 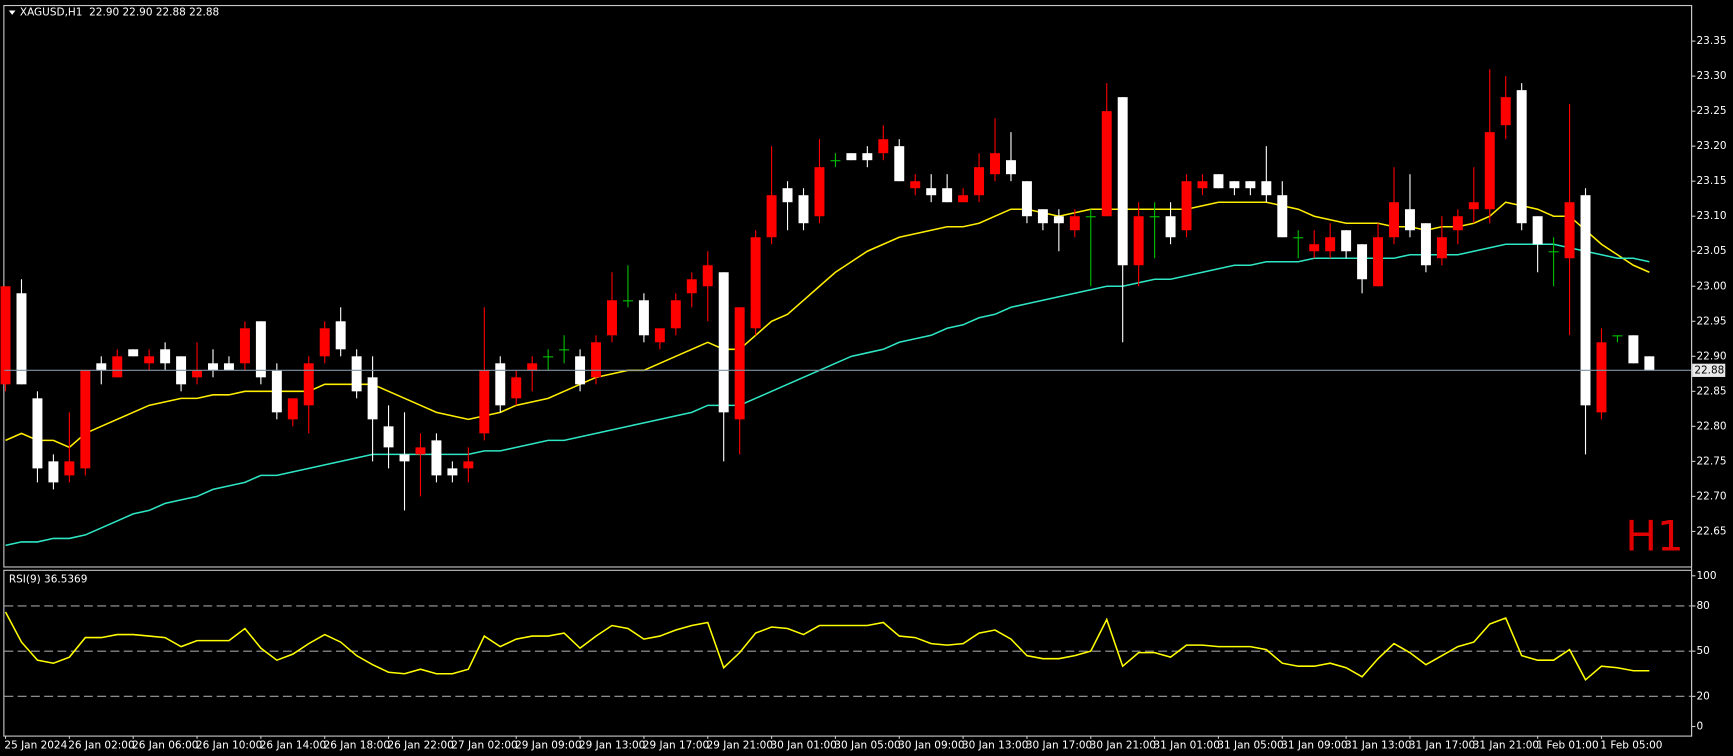 What do you see at coordinates (1712, 251) in the screenshot?
I see `y-tick-label: 23.05` at bounding box center [1712, 251].